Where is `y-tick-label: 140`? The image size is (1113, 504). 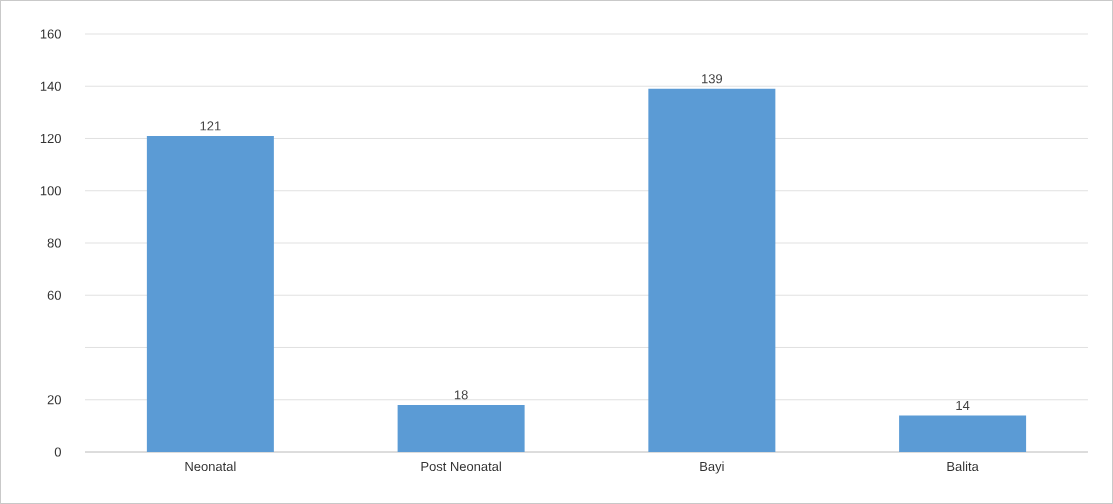 y-tick-label: 140 is located at coordinates (50, 86).